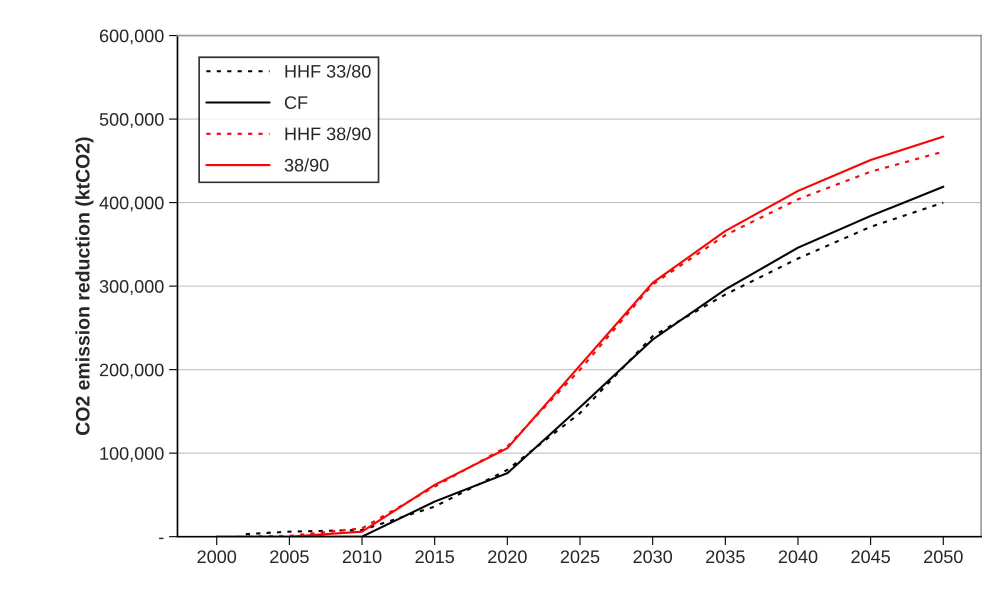 This screenshot has height=593, width=986. What do you see at coordinates (217, 557) in the screenshot?
I see `x-tick-label: 2000` at bounding box center [217, 557].